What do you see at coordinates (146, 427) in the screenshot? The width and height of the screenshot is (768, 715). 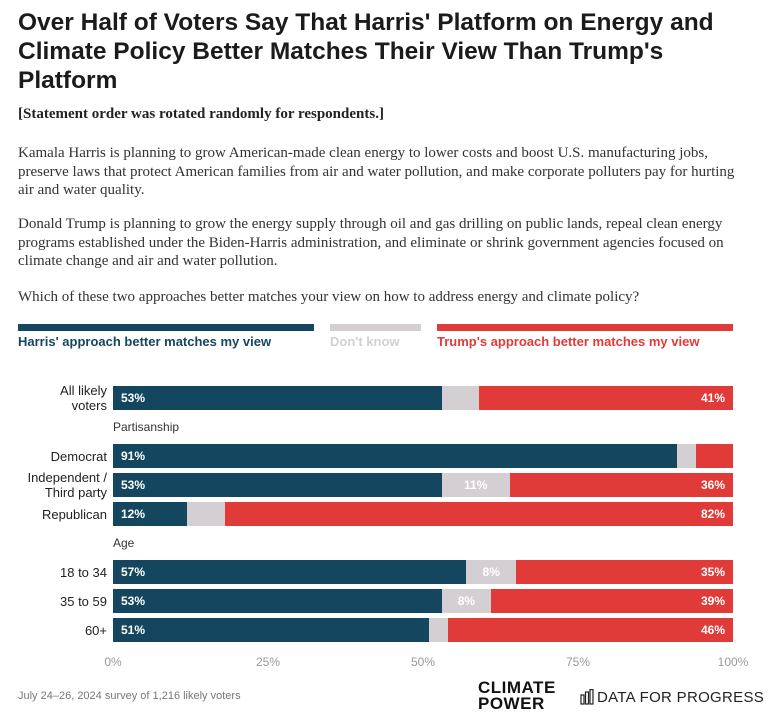 I see `group-header: Partisanship` at bounding box center [146, 427].